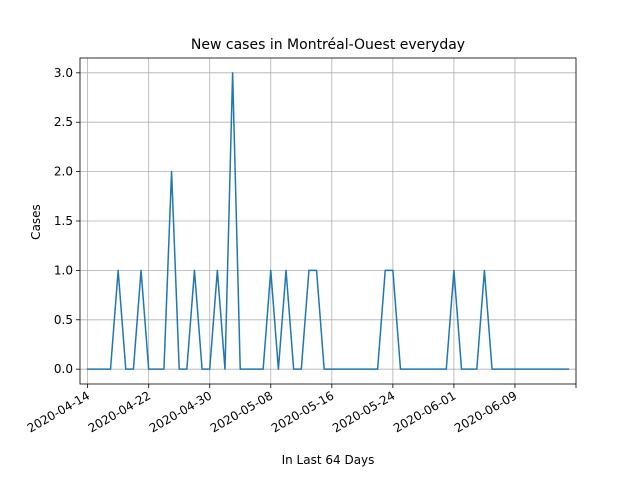 Image resolution: width=640 pixels, height=480 pixels. What do you see at coordinates (63, 122) in the screenshot?
I see `y-tick-label-5: 2.5` at bounding box center [63, 122].